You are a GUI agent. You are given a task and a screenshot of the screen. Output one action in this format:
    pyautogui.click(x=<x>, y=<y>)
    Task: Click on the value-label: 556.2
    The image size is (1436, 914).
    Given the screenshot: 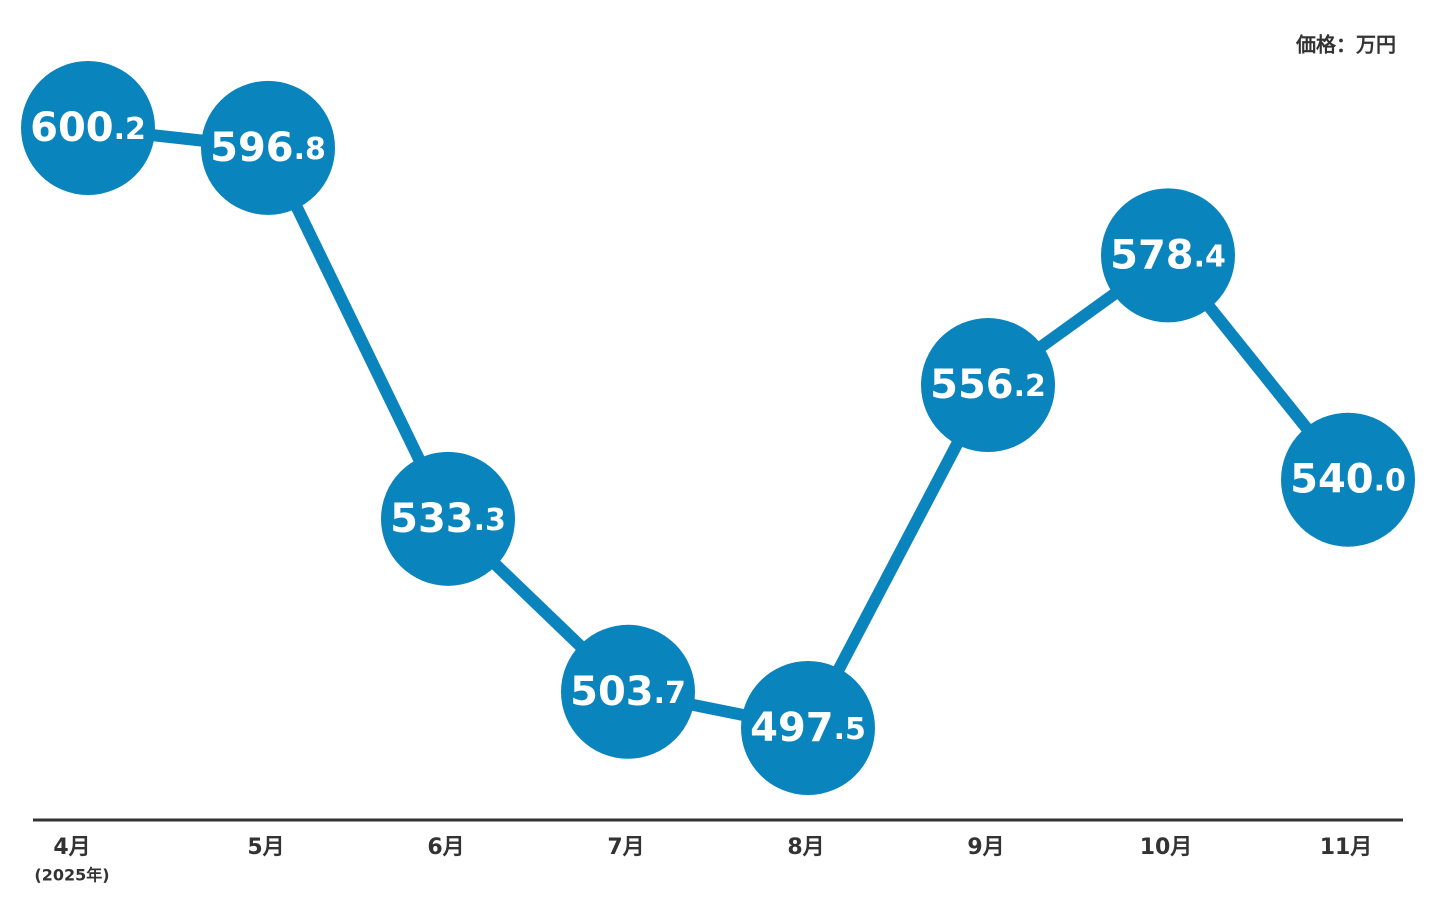 What is the action you would take?
    pyautogui.click(x=988, y=385)
    